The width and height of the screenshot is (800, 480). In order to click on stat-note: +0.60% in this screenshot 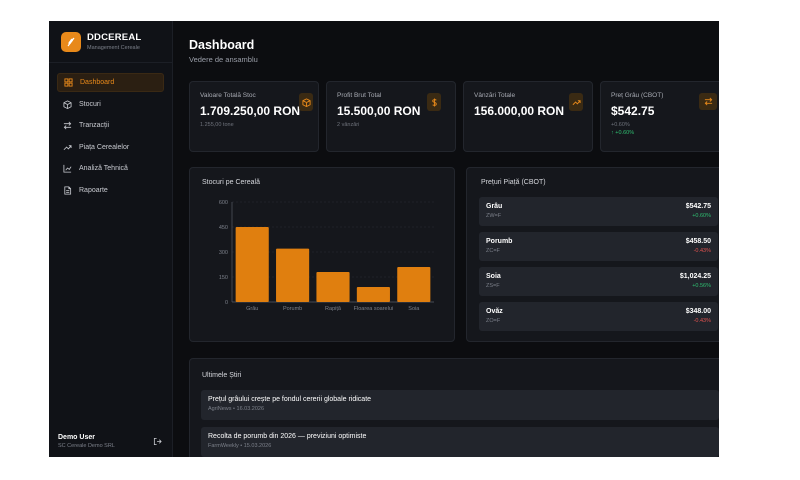, I will do `click(620, 125)`.